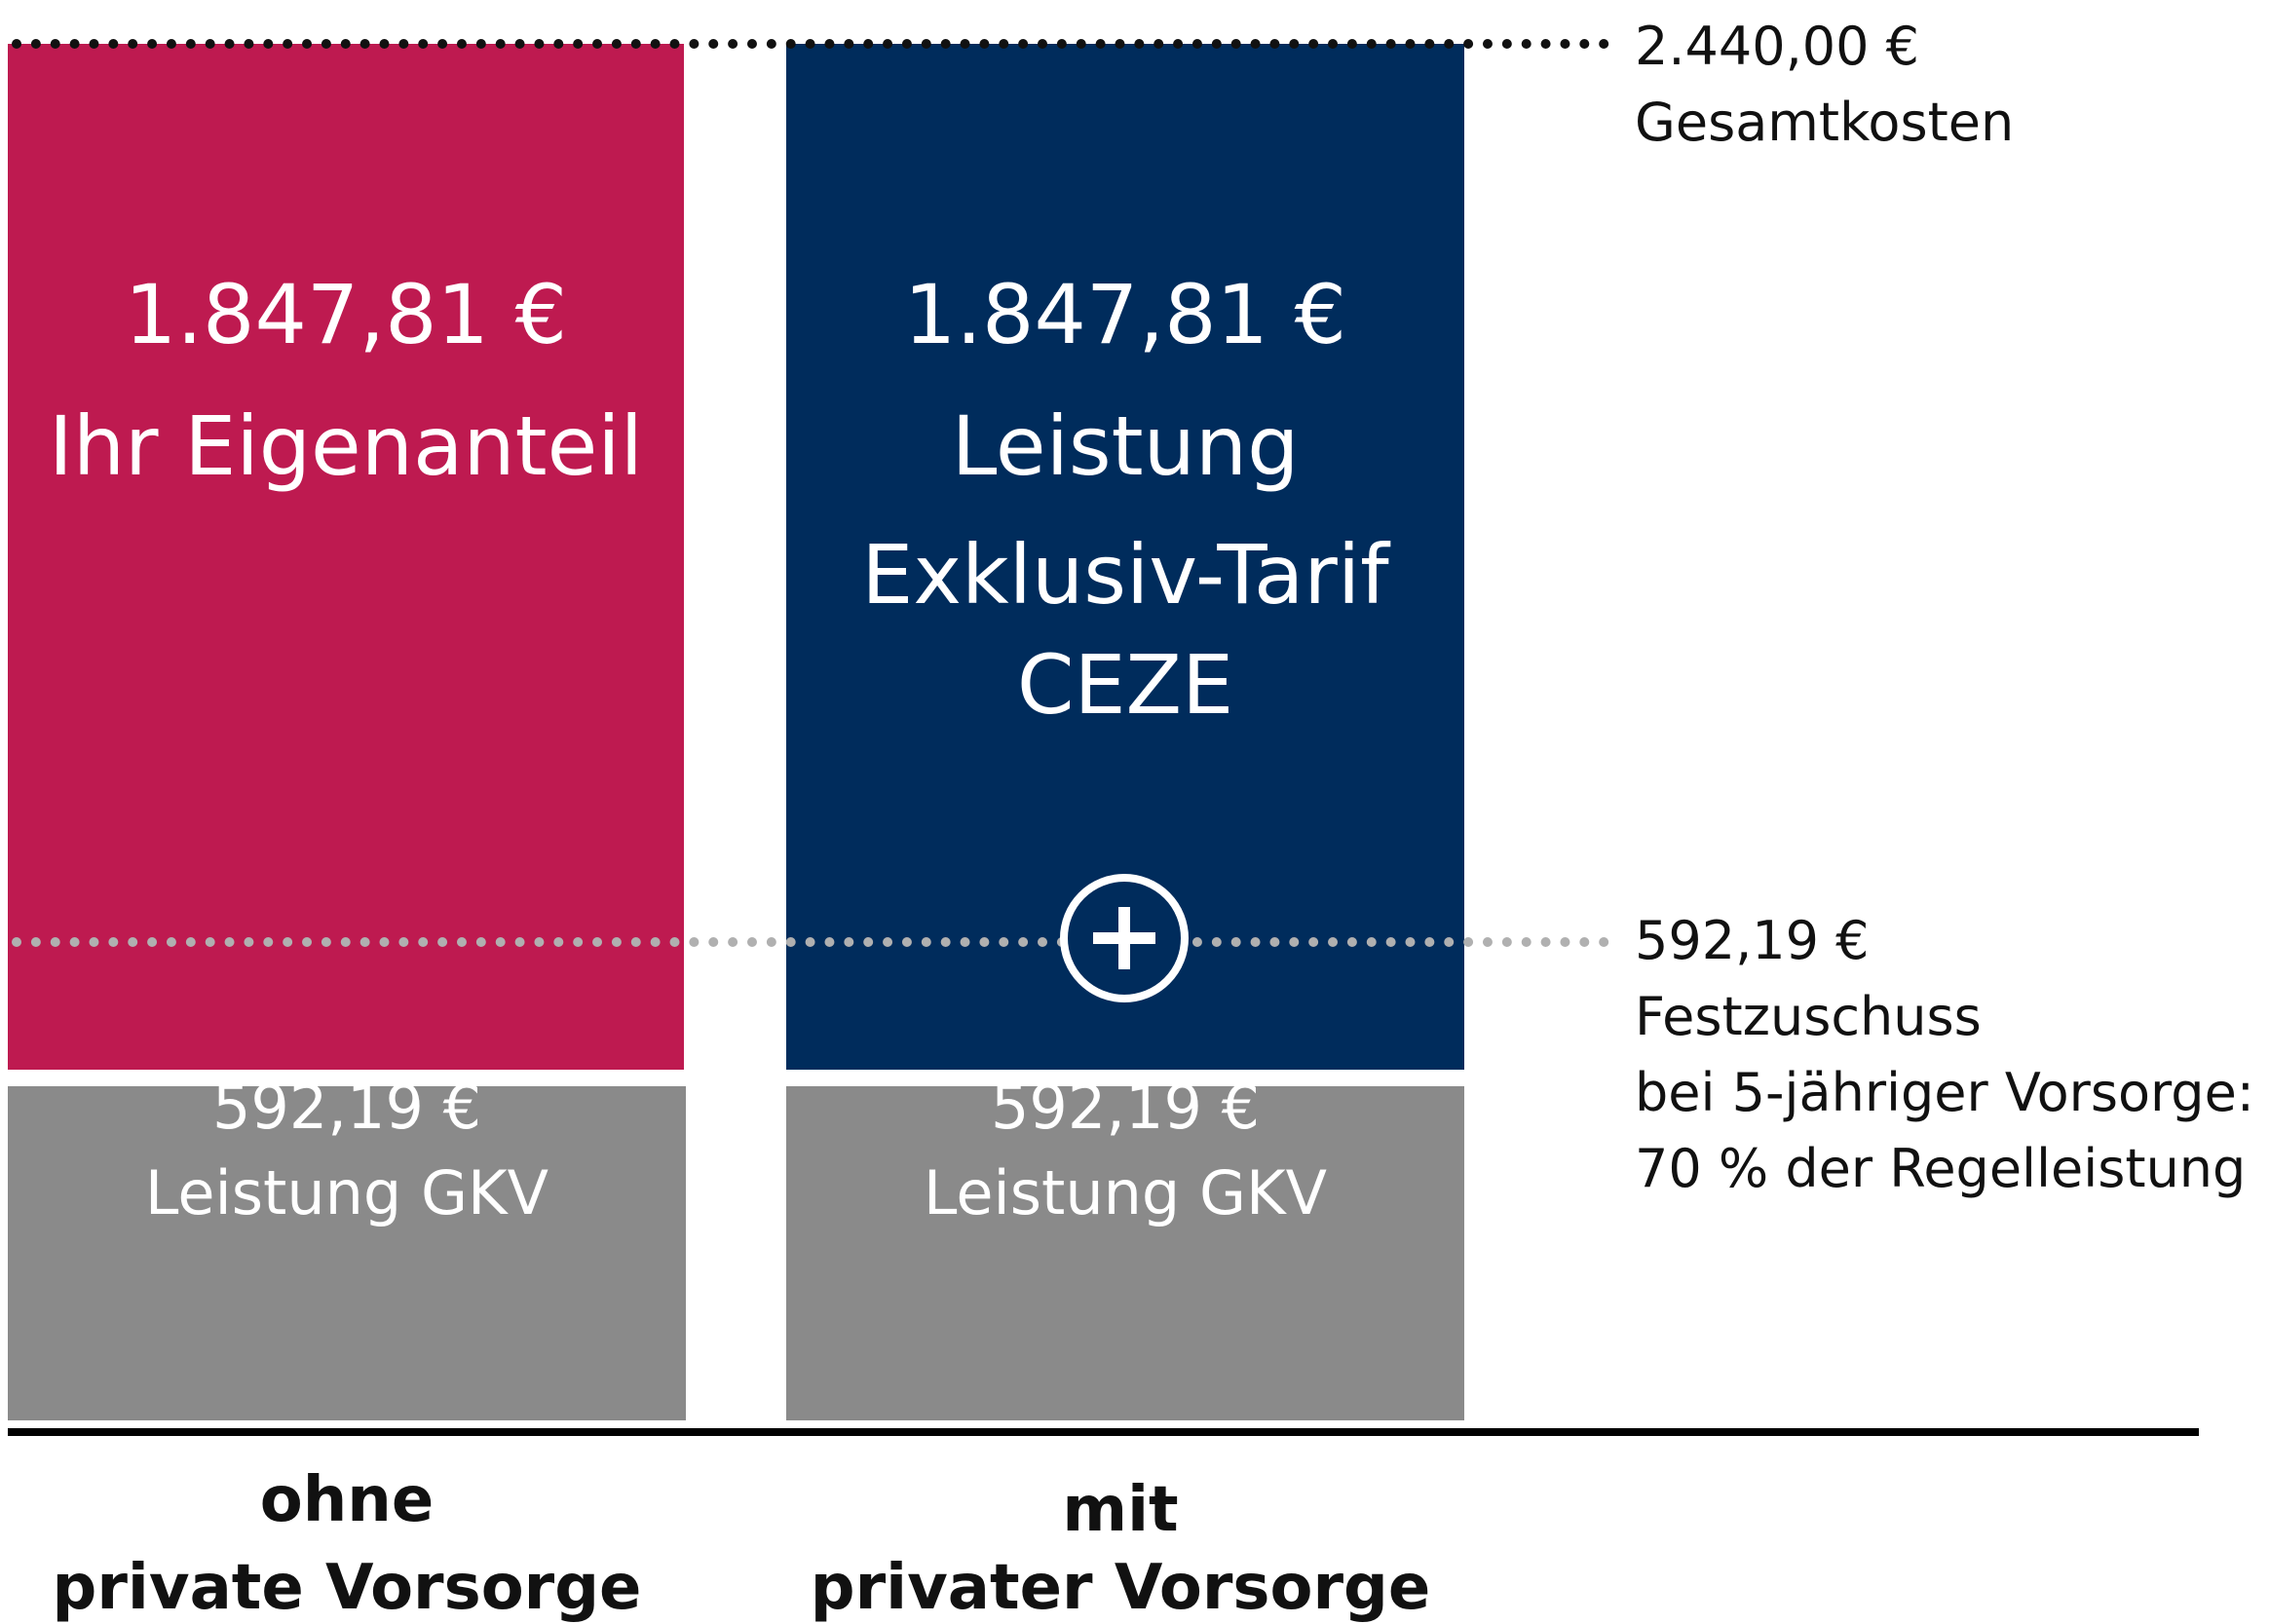 This screenshot has width=2269, height=1624. I want to click on category-label: privater Vorsorge, so click(1121, 1588).